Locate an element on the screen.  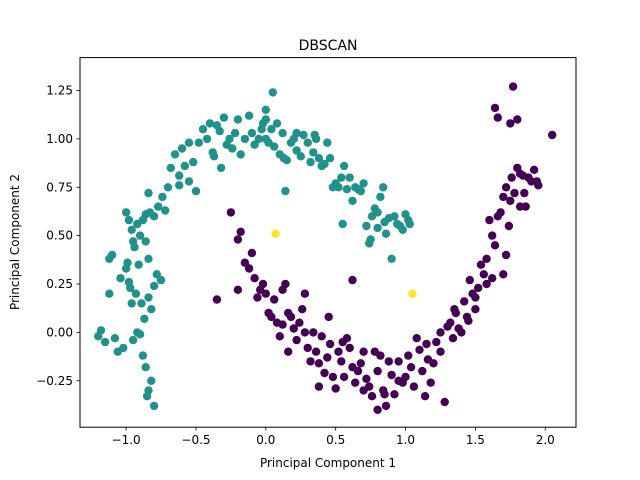
x-tick-label: 0.0 is located at coordinates (265, 440).